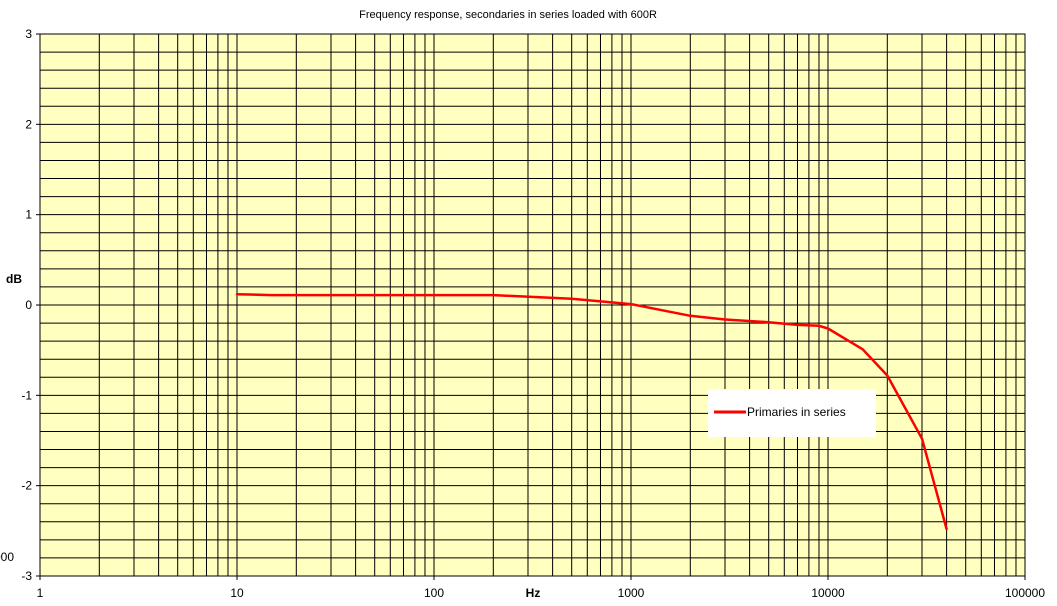  What do you see at coordinates (14, 279) in the screenshot?
I see `y-axis-label: dB` at bounding box center [14, 279].